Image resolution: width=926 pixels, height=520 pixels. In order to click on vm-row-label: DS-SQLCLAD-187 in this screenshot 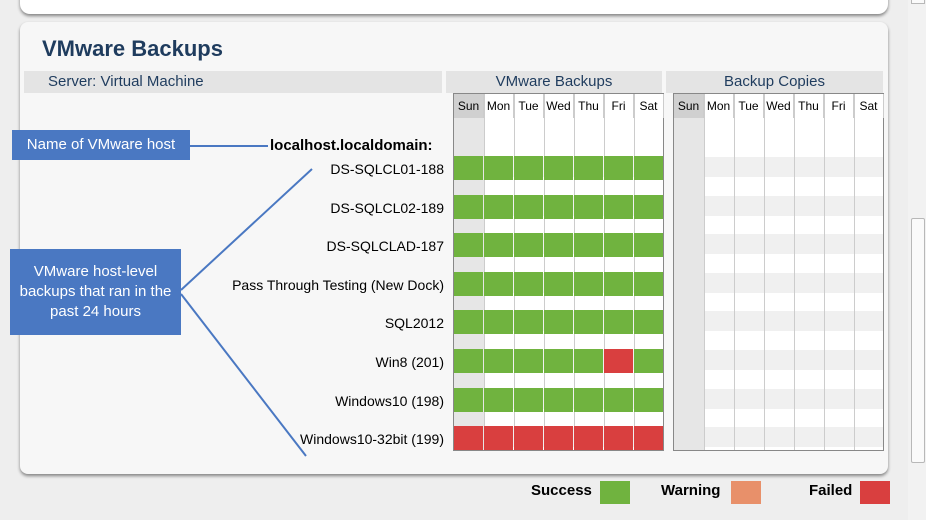, I will do `click(385, 246)`.